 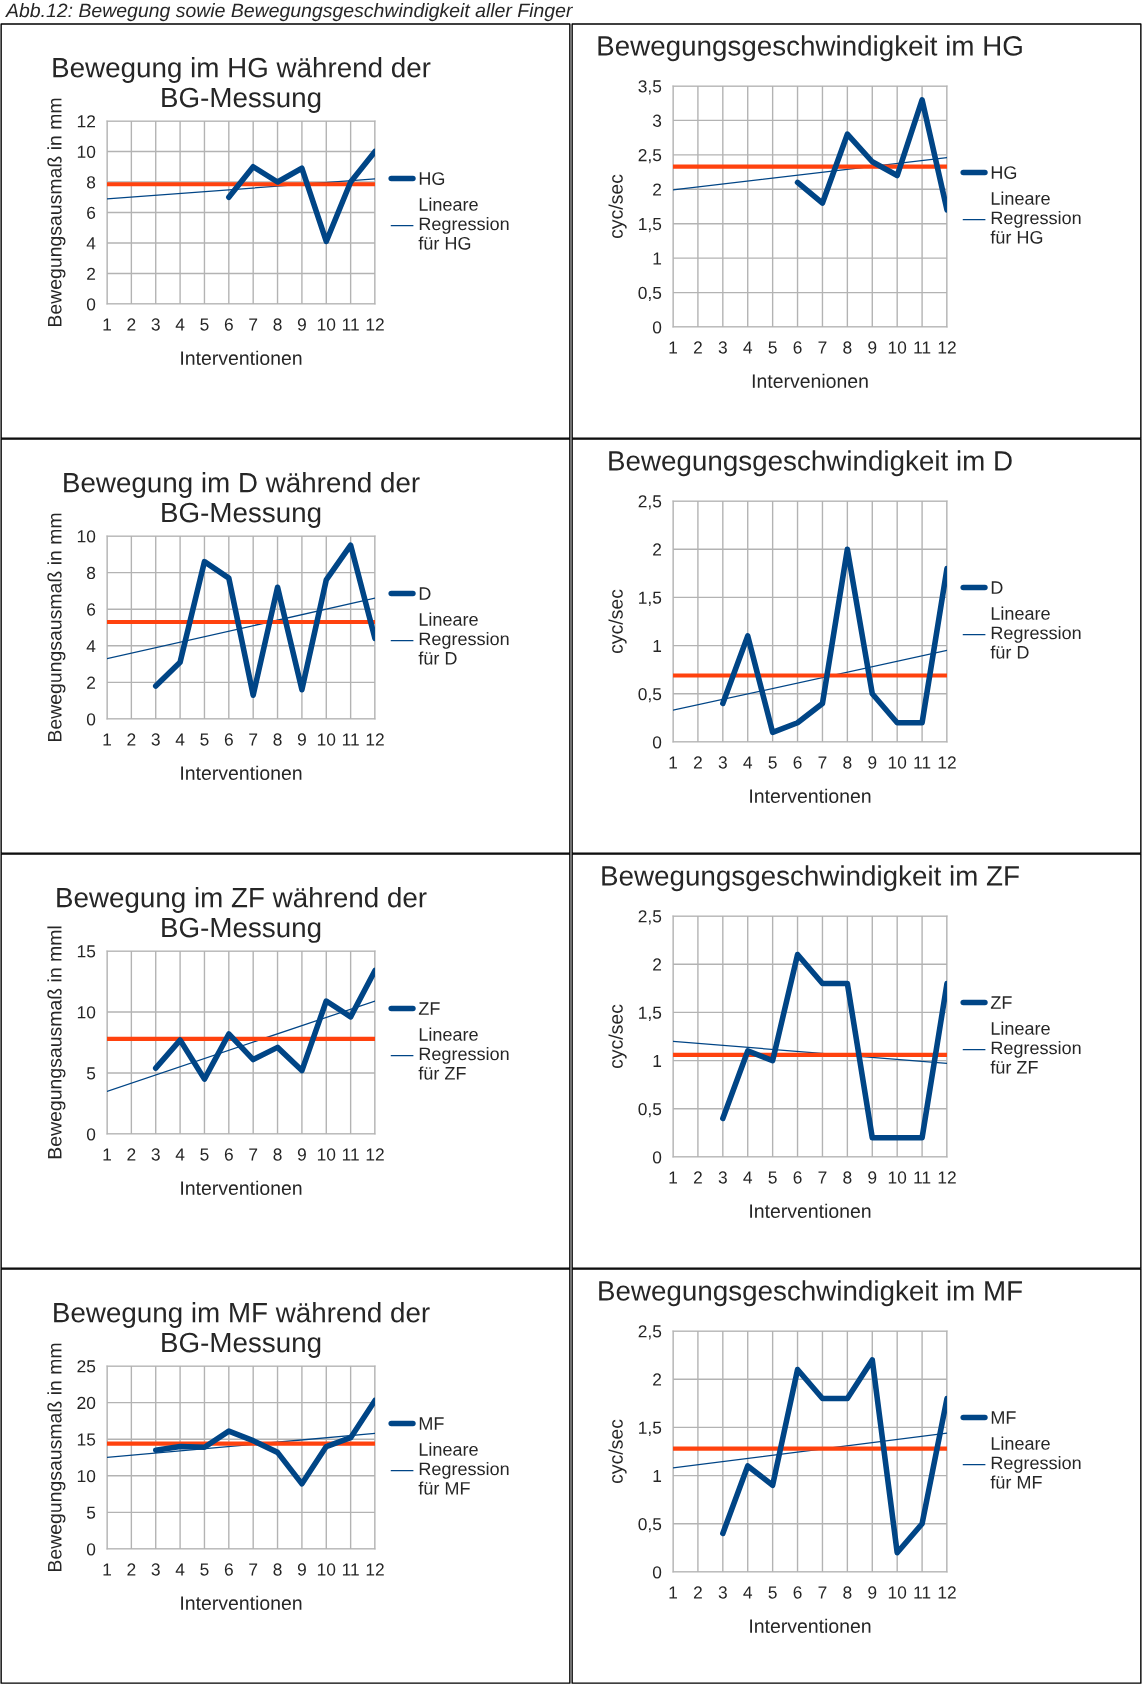 What do you see at coordinates (810, 463) in the screenshot?
I see `chart-title: Bewegungsgeschwindigkeit im D` at bounding box center [810, 463].